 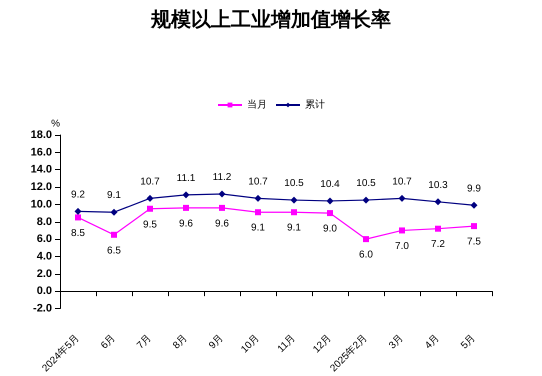 I want to click on data-label: 11.1, so click(x=186, y=178).